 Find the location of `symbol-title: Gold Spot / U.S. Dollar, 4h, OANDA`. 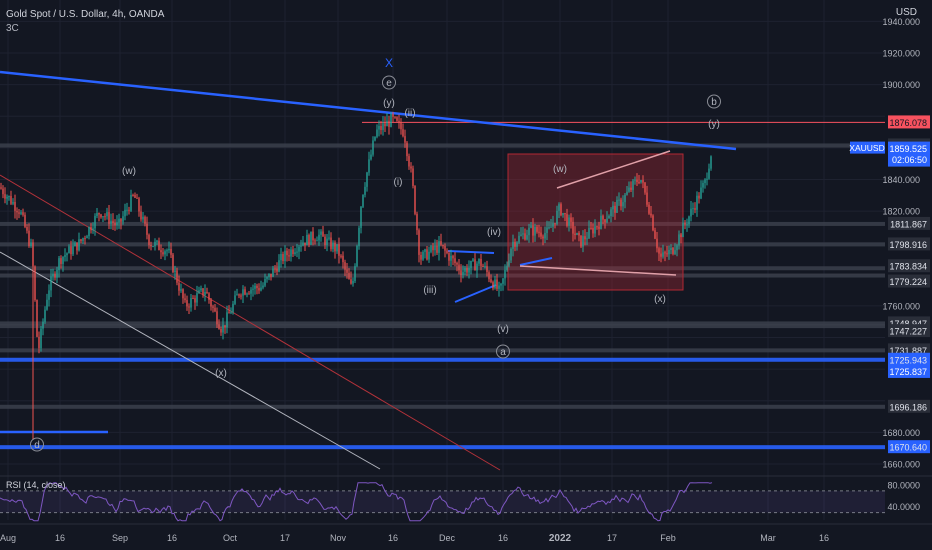

symbol-title: Gold Spot / U.S. Dollar, 4h, OANDA is located at coordinates (85, 14).